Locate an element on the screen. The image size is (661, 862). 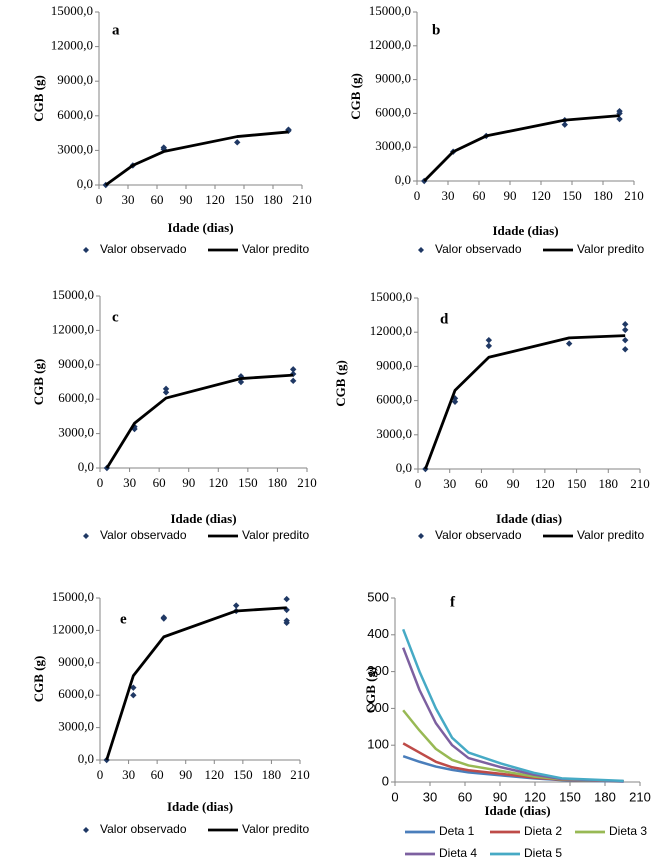
y-tick-label: 400 is located at coordinates (378, 633).